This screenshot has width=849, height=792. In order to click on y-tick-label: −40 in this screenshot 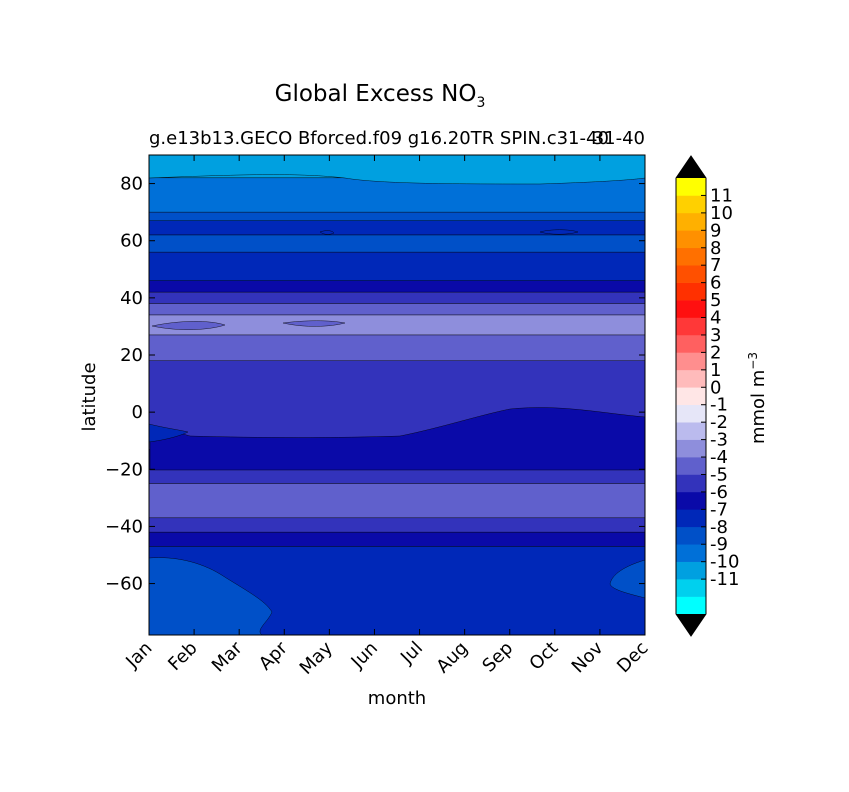, I will do `click(124, 526)`.